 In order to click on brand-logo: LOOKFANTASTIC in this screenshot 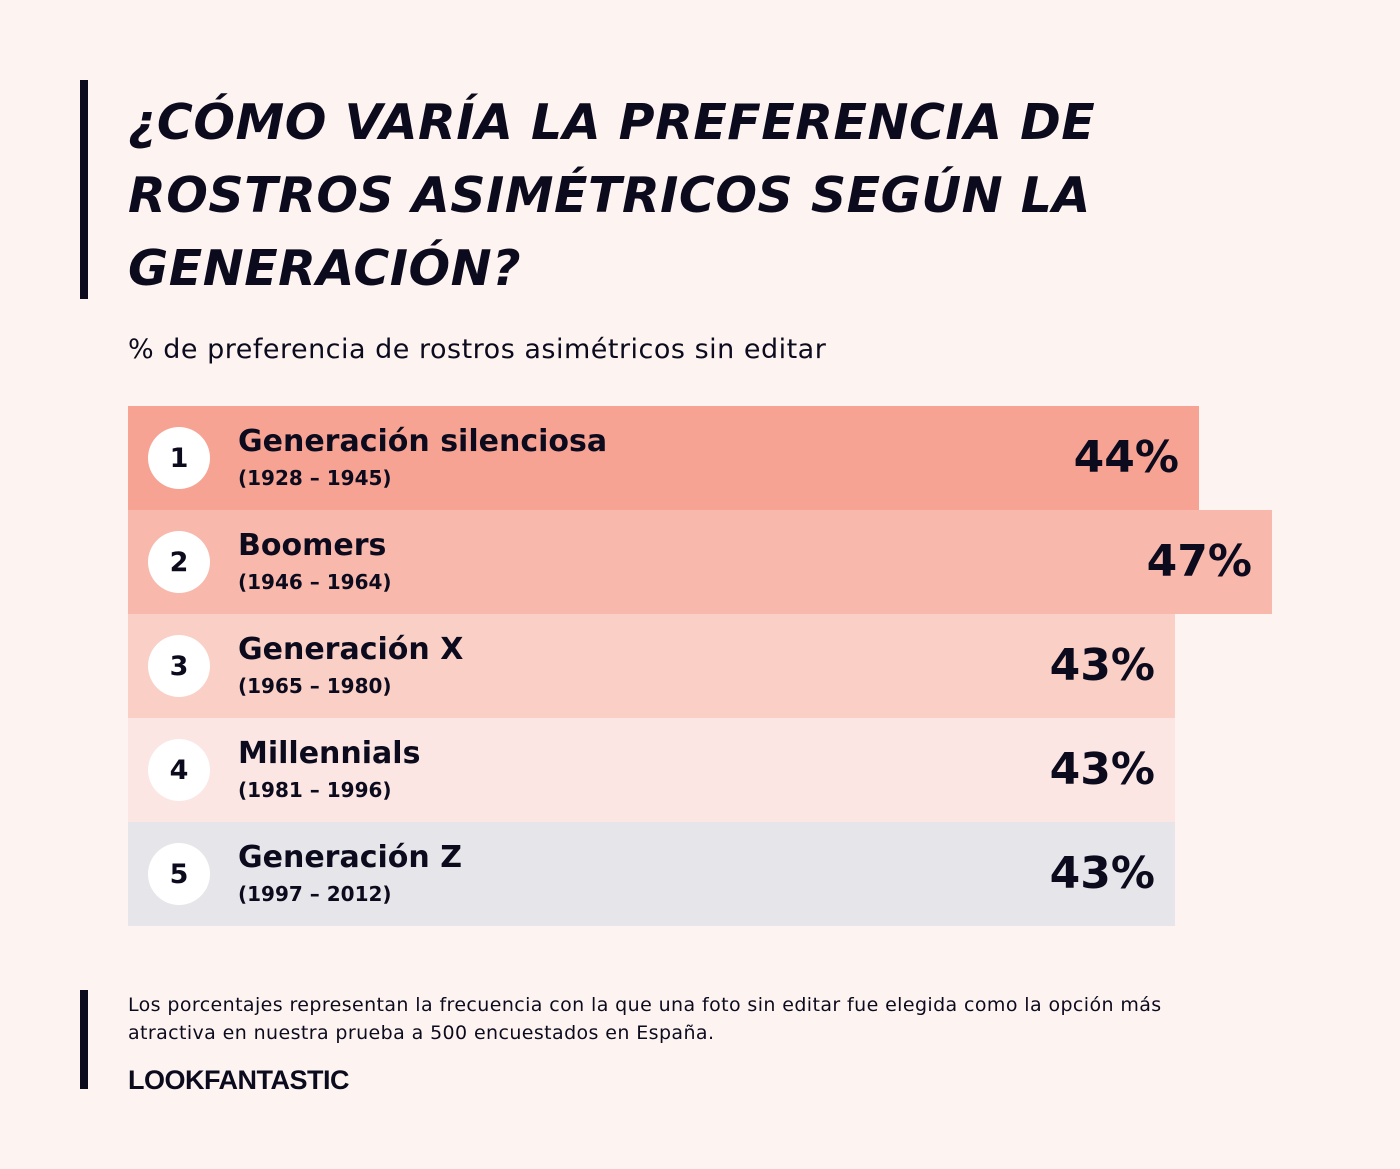, I will do `click(238, 1080)`.